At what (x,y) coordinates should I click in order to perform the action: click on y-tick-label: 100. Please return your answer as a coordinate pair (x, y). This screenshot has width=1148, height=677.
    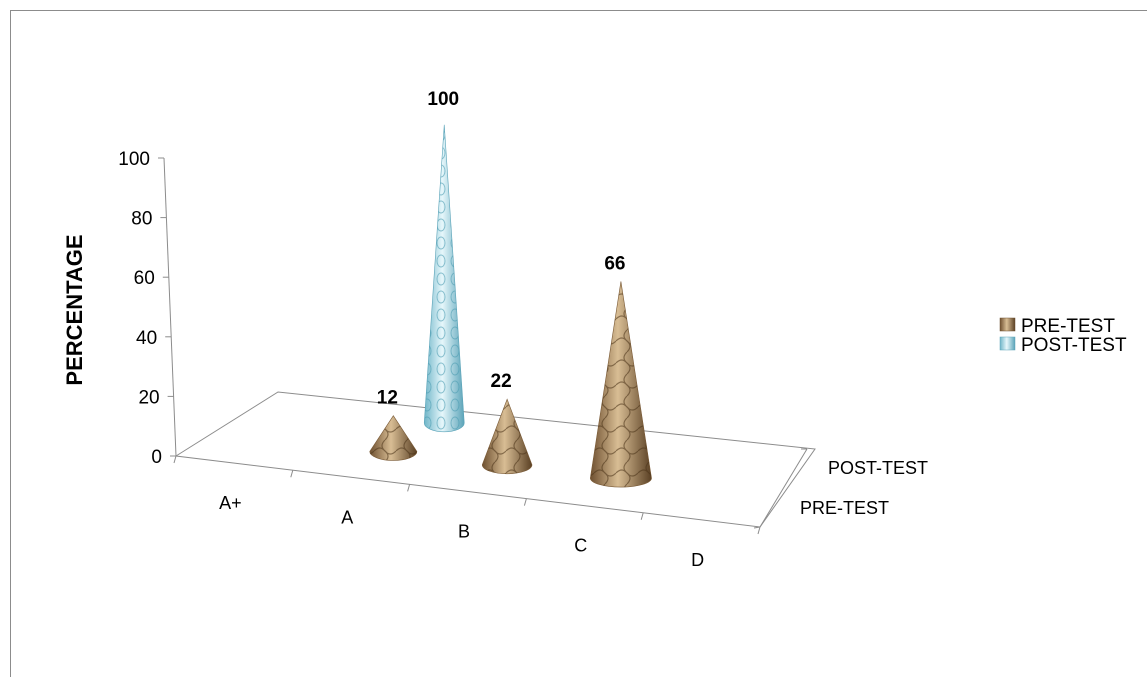
    Looking at the image, I should click on (134, 159).